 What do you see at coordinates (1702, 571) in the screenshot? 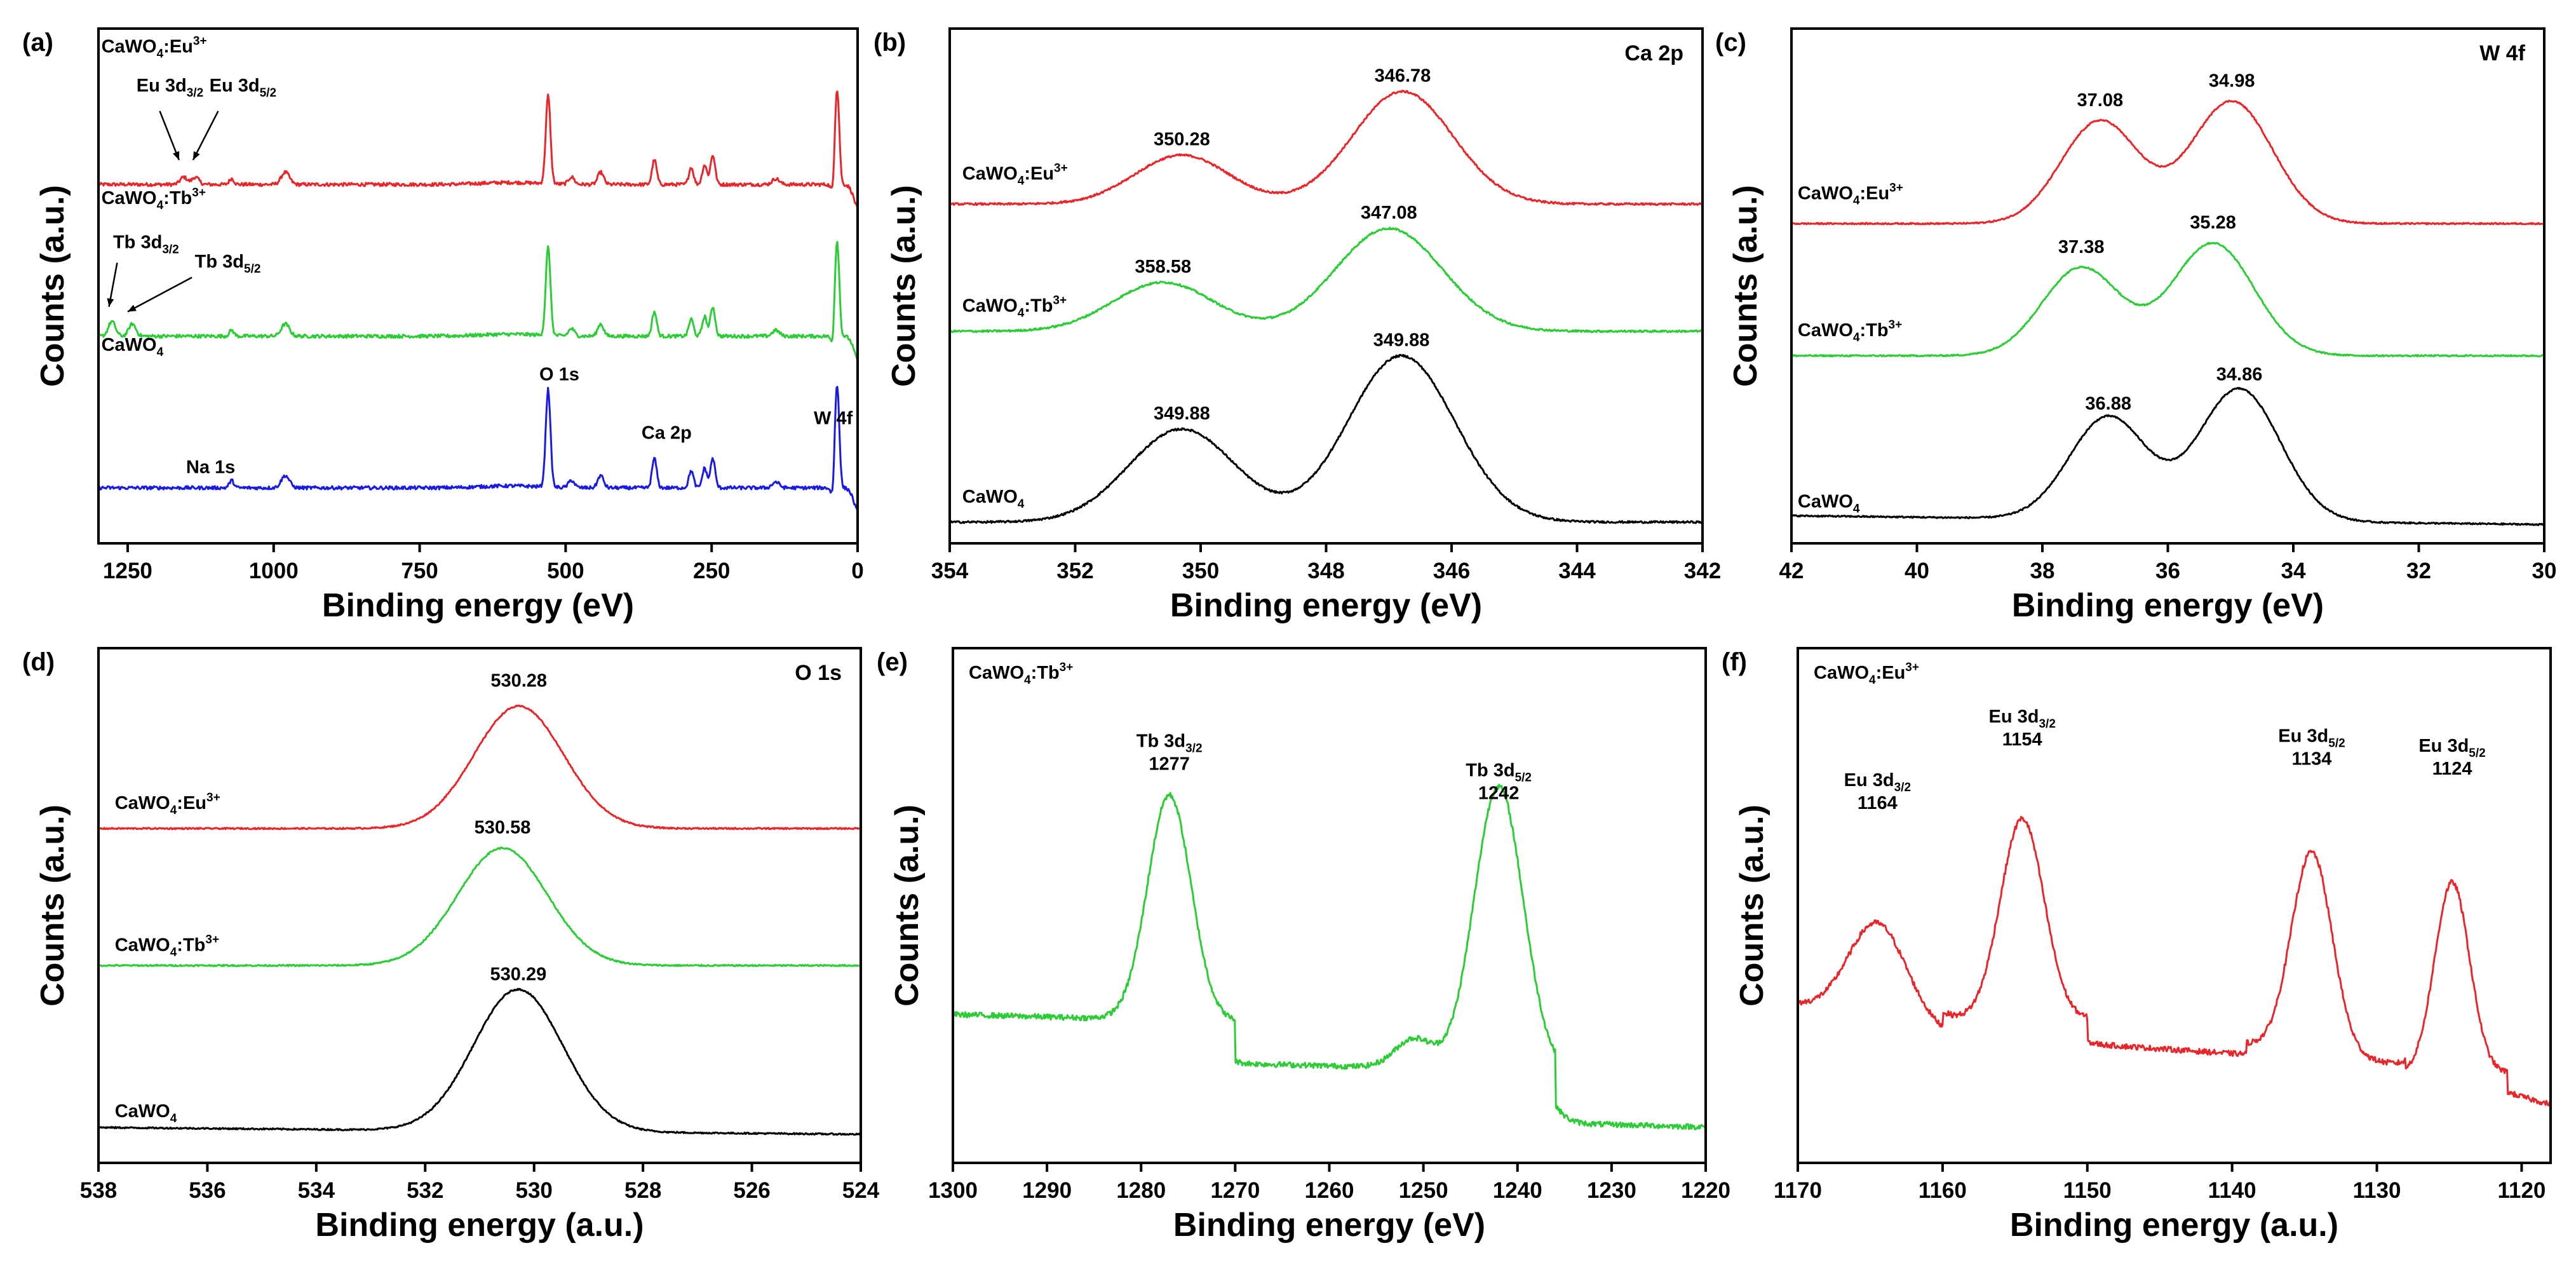
I see `x-tick-label: 342` at bounding box center [1702, 571].